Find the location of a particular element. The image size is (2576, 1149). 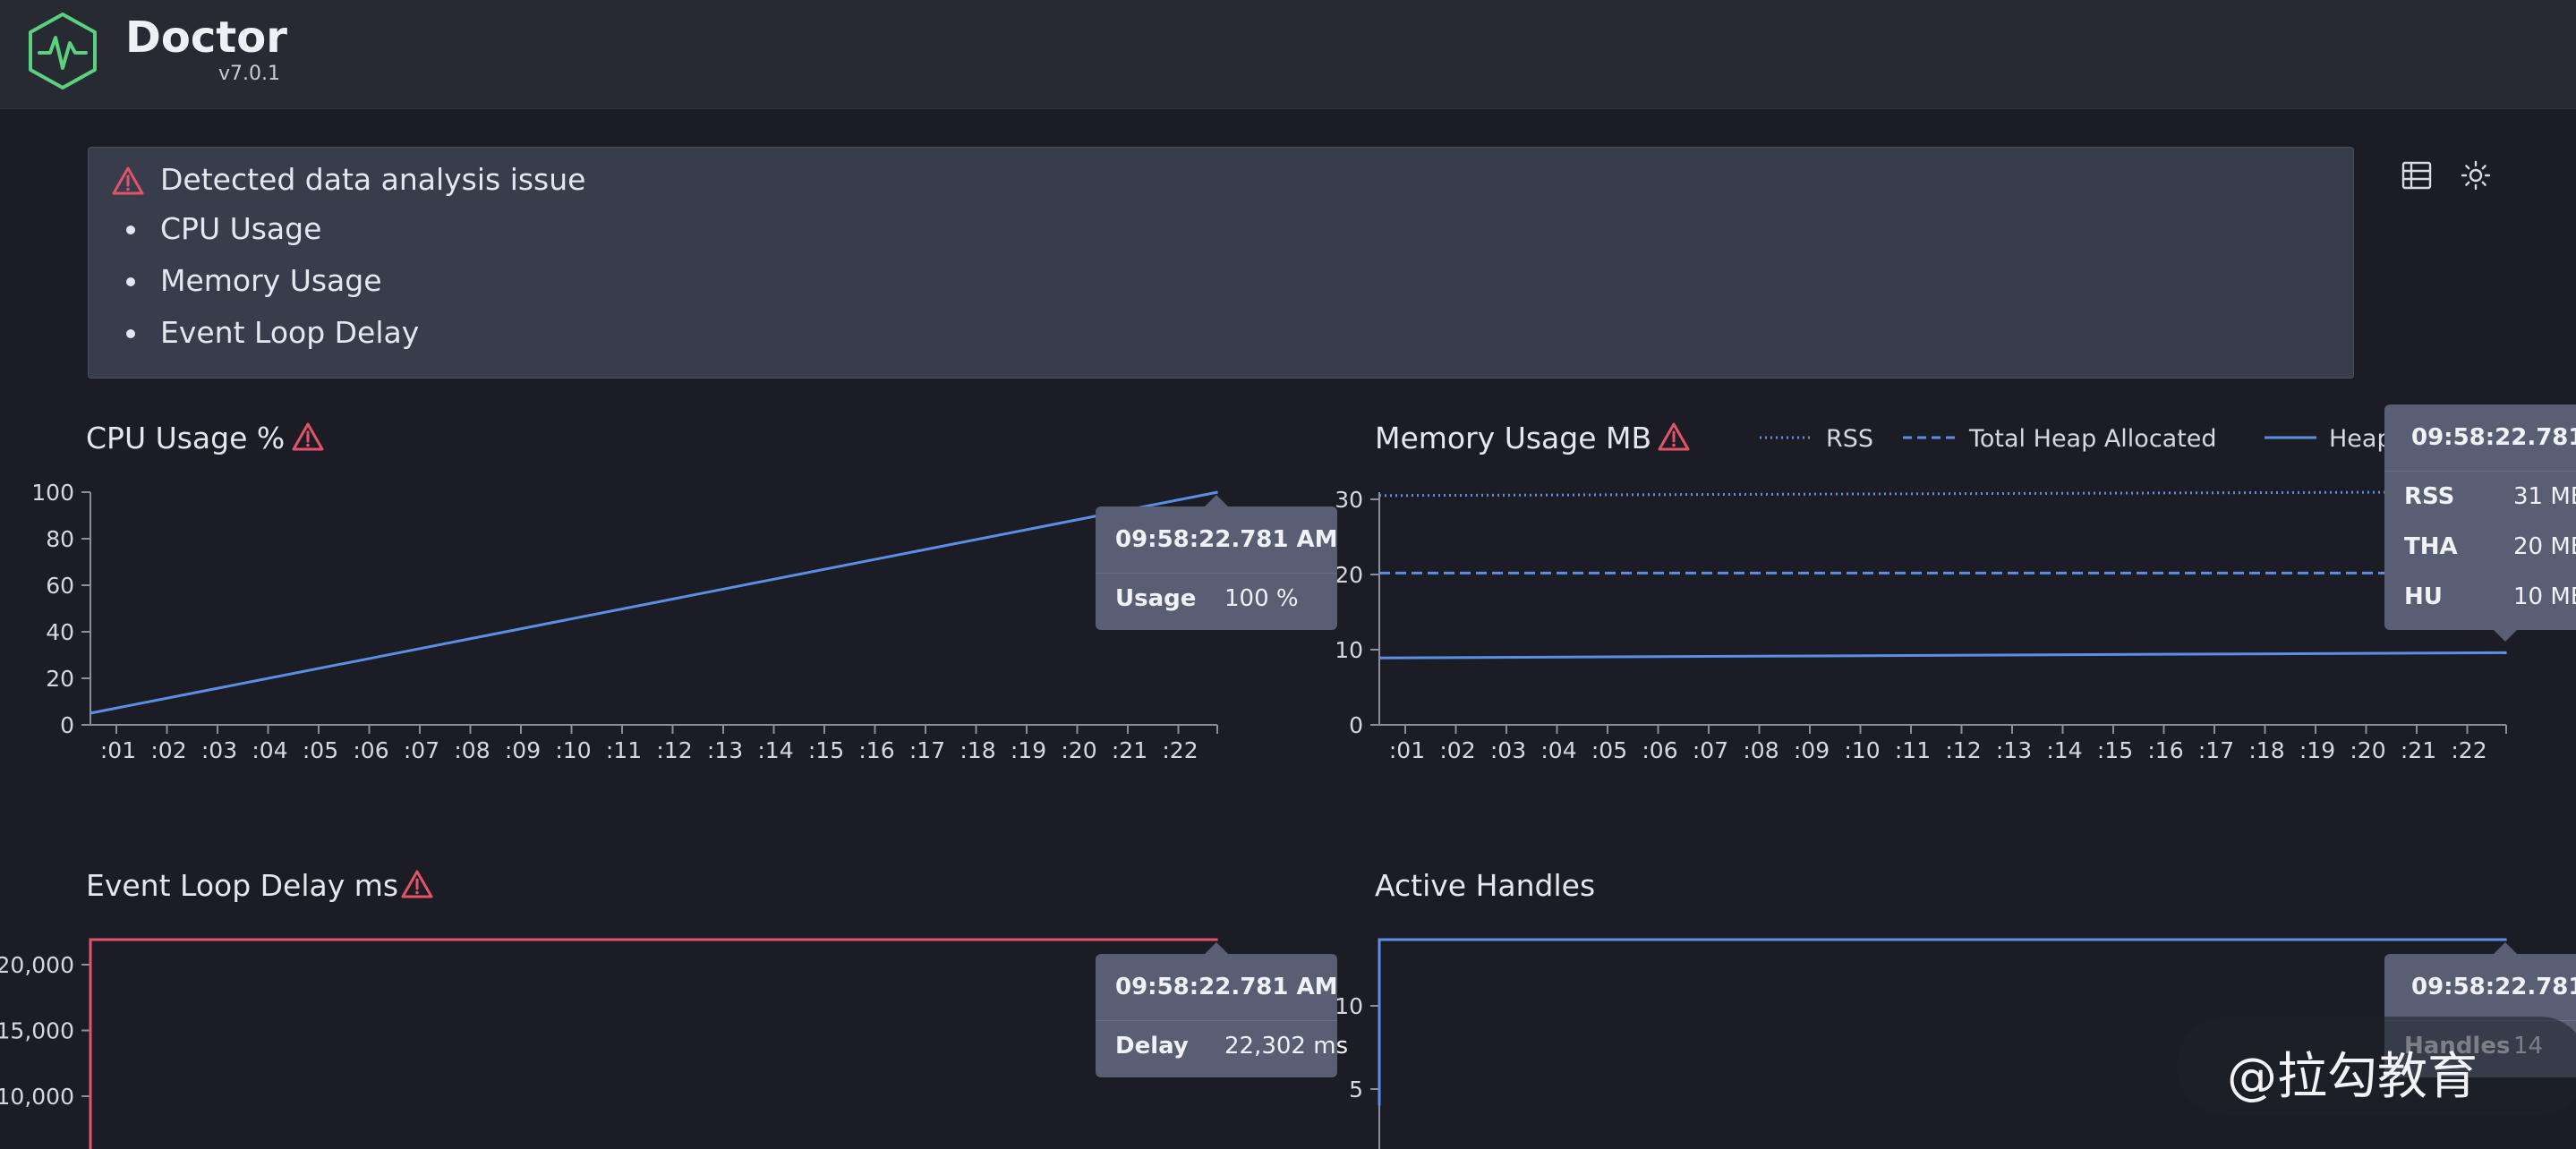

delay-chart-title: Event Loop Delay ms is located at coordinates (242, 885).